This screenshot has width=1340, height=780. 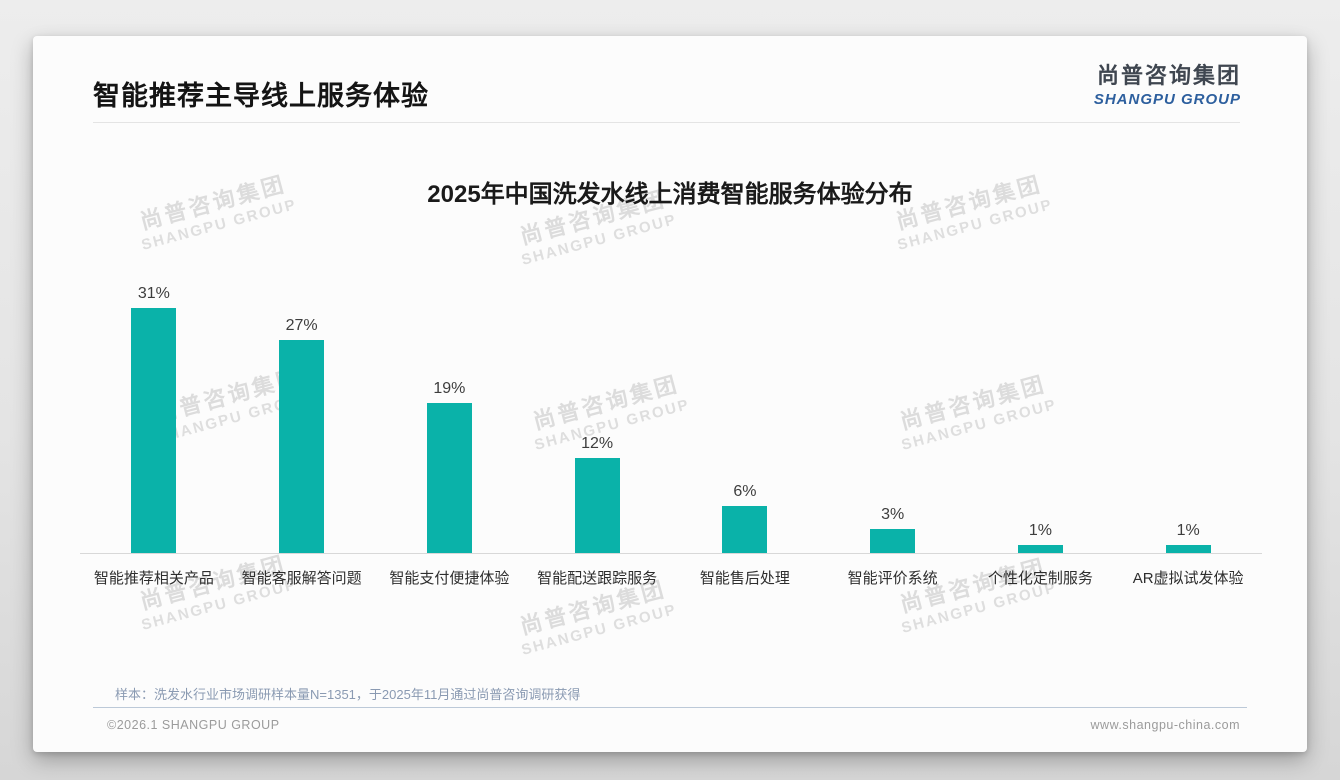 What do you see at coordinates (449, 578) in the screenshot?
I see `category-label: 智能支付便捷体验` at bounding box center [449, 578].